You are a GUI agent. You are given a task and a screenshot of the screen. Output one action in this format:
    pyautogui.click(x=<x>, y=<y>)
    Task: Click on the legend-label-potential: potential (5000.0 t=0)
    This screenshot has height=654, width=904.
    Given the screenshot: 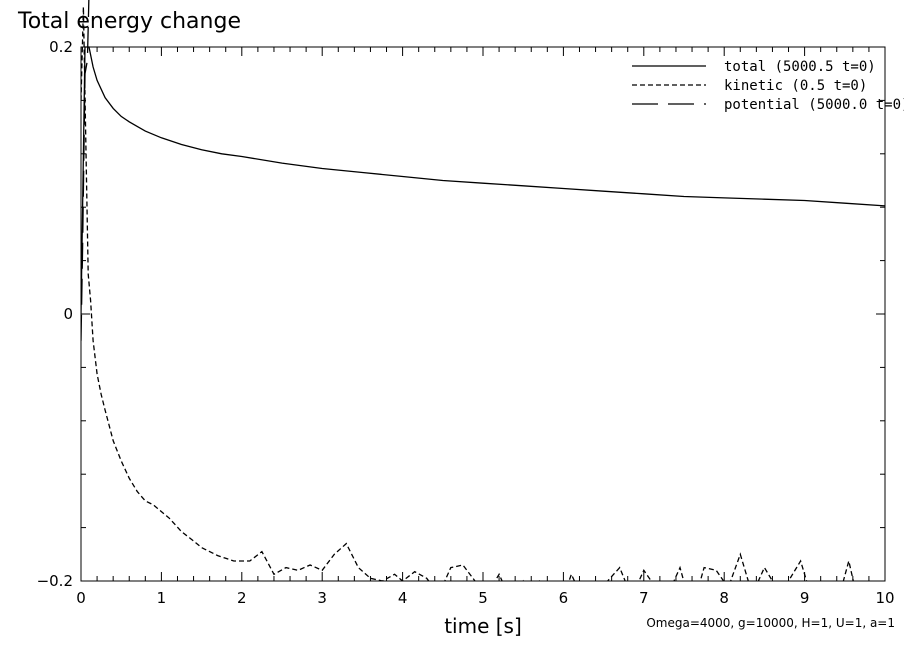 What is the action you would take?
    pyautogui.click(x=814, y=105)
    